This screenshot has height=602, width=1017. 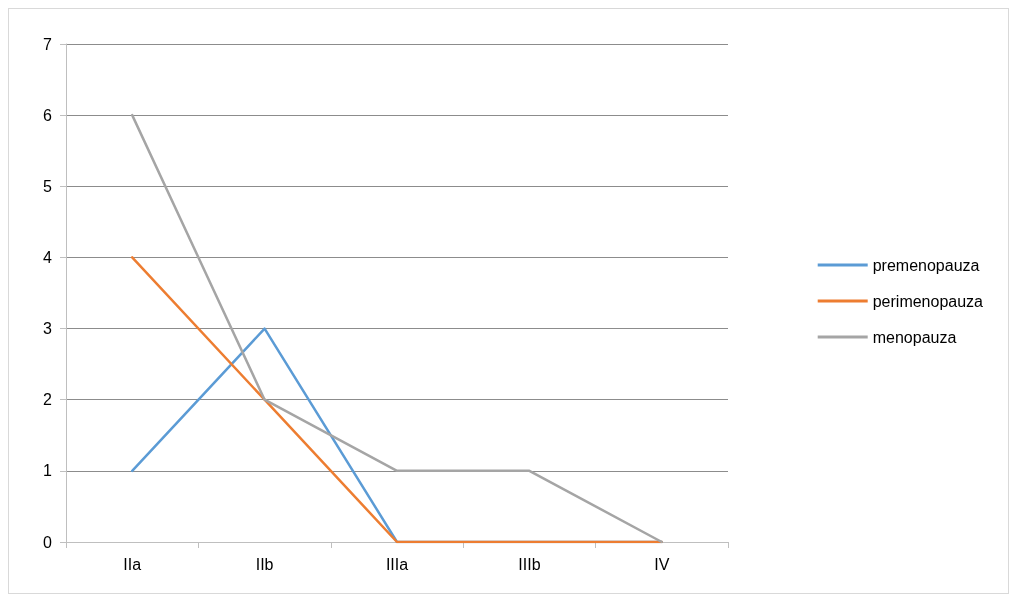 I want to click on y-tick-label: 1, so click(x=48, y=471).